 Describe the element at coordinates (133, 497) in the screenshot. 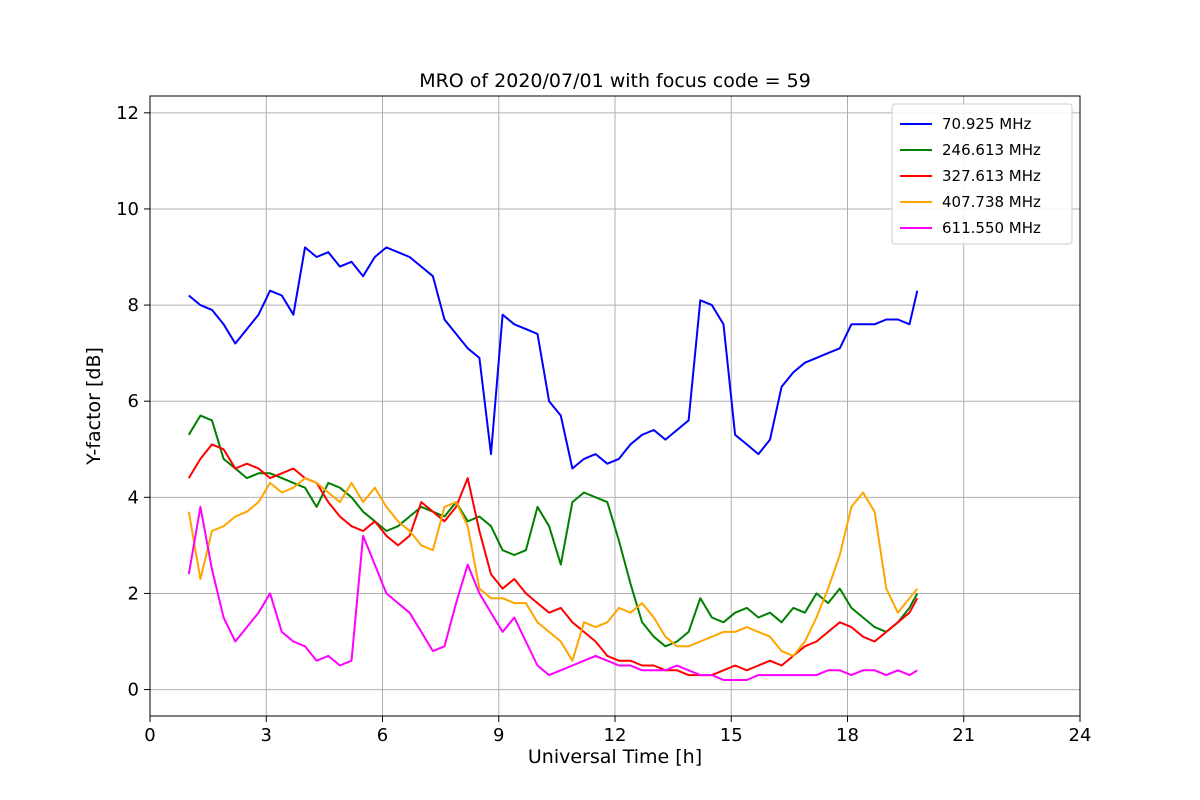

I see `y-tick-label: 4` at that location.